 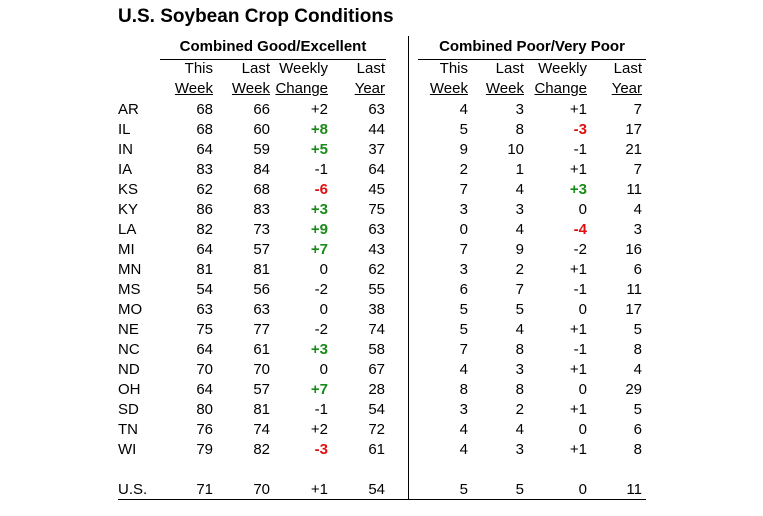 What do you see at coordinates (129, 369) in the screenshot?
I see `row-state-label: ND` at bounding box center [129, 369].